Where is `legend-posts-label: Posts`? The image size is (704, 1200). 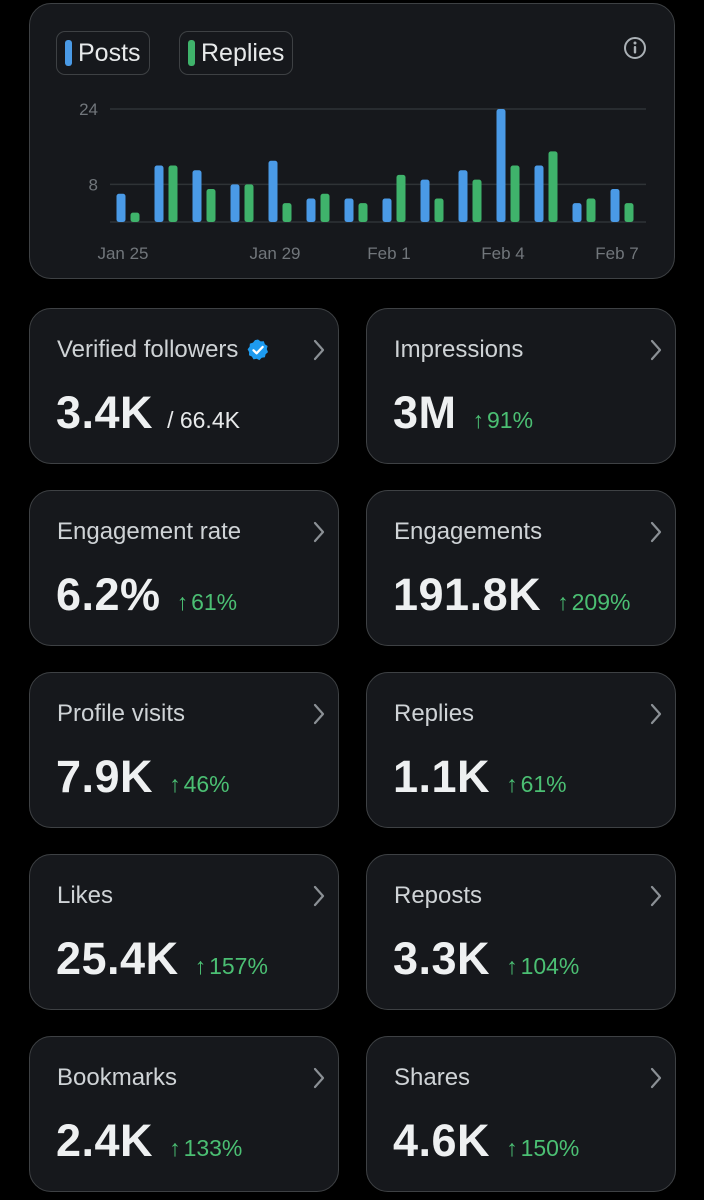 legend-posts-label: Posts is located at coordinates (109, 52).